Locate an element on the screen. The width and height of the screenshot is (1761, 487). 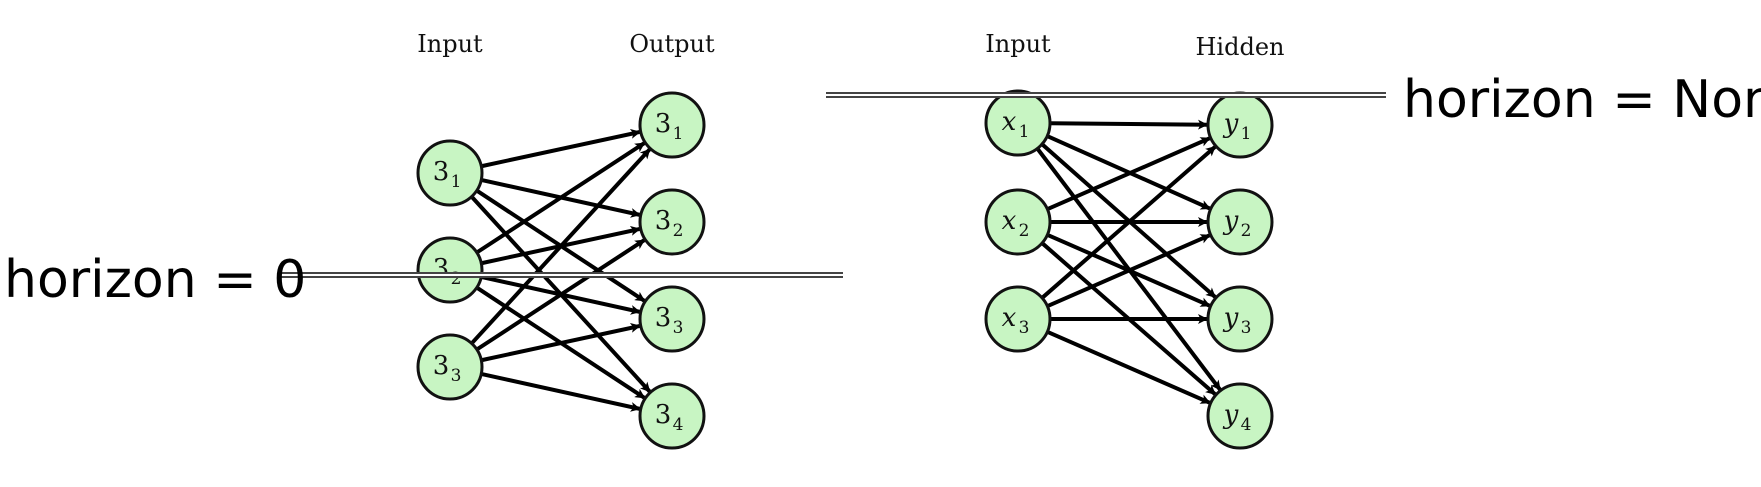
left-edges is located at coordinates (561, 270).